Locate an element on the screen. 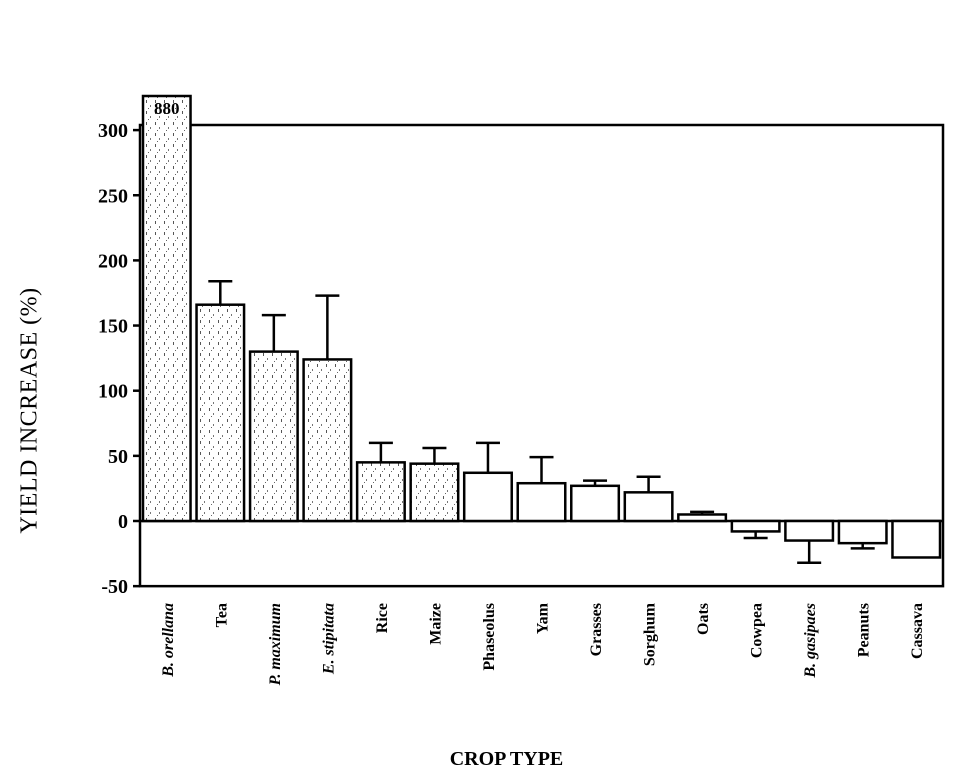 The height and width of the screenshot is (772, 963). y-axis-label-text: YIELD INCREASE (%) is located at coordinates (29, 410).